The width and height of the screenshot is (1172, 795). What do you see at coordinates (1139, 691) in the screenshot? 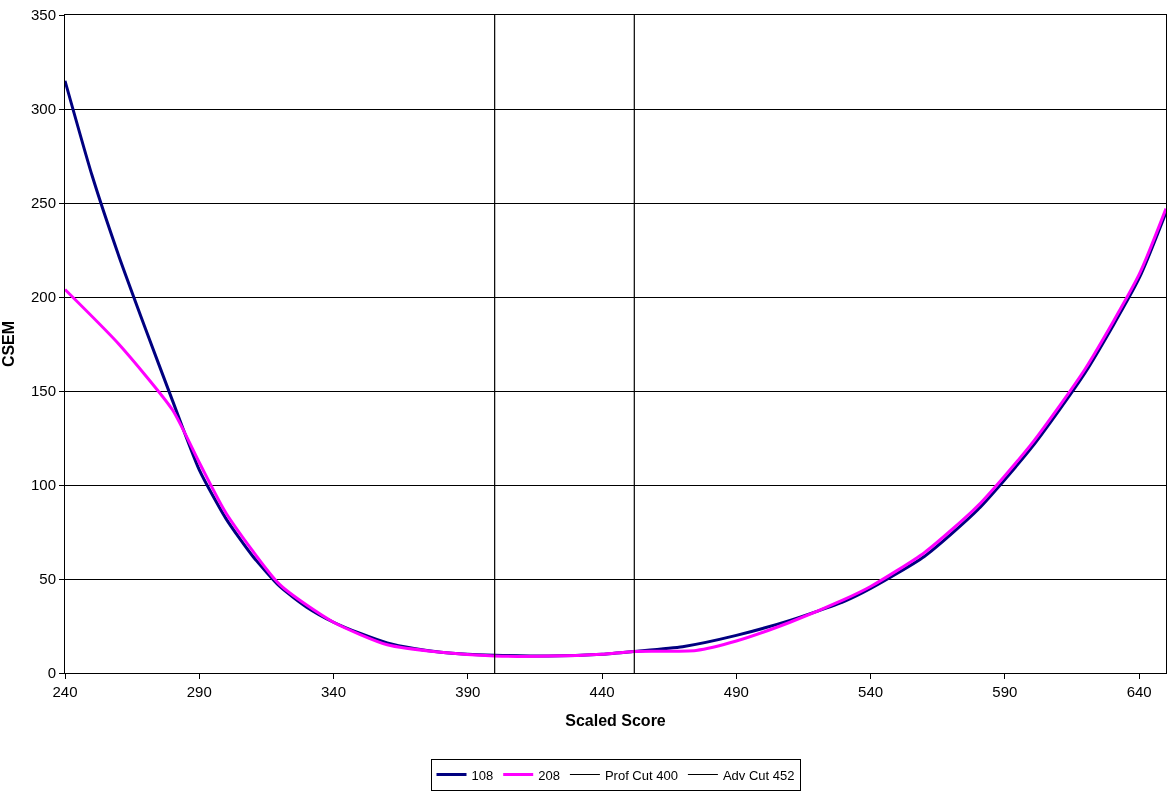
I see `x-tick-label: 640` at bounding box center [1139, 691].